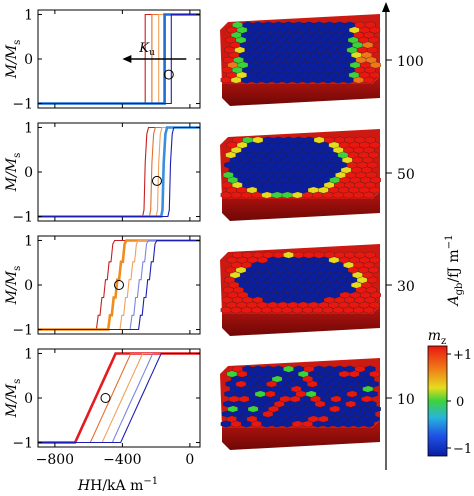 The image size is (474, 496). Describe the element at coordinates (406, 287) in the screenshot. I see `right-tick-30: 30` at that location.